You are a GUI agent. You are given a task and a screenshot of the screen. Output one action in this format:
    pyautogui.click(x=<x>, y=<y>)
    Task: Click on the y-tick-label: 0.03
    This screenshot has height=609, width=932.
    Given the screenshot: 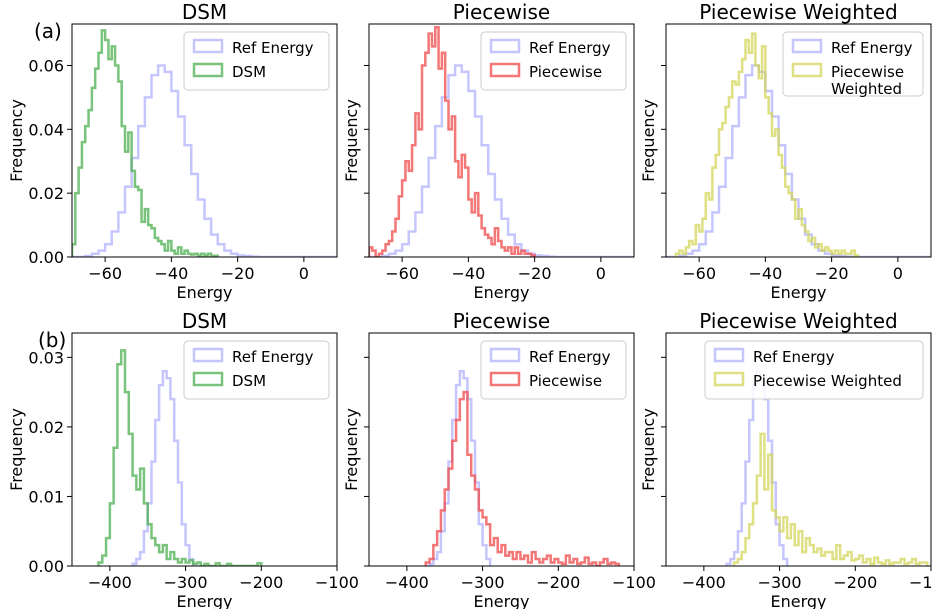 What is the action you would take?
    pyautogui.click(x=46, y=357)
    